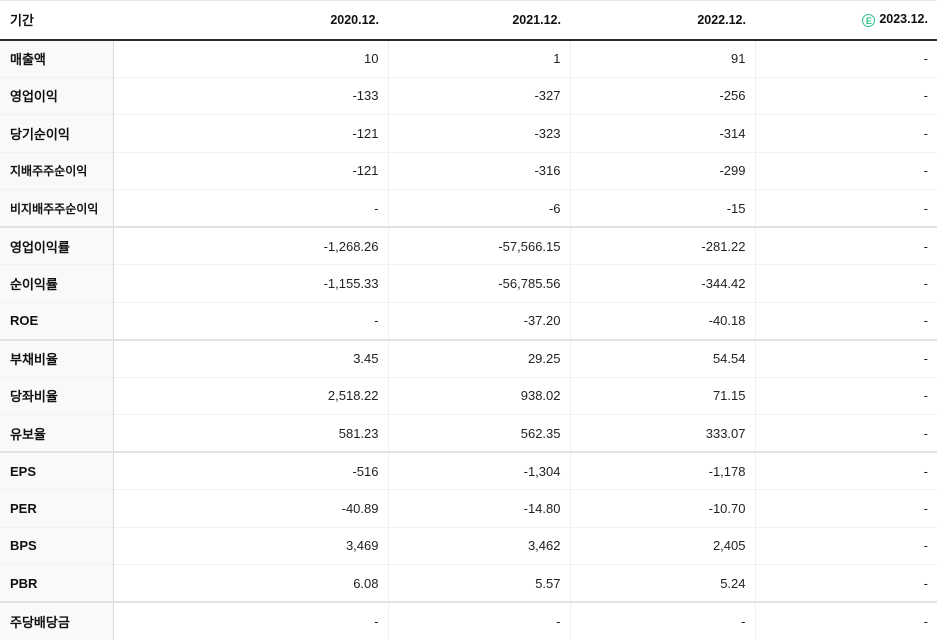 This screenshot has height=640, width=937. What do you see at coordinates (57, 208) in the screenshot?
I see `row-label: 비지배주주순이익` at bounding box center [57, 208].